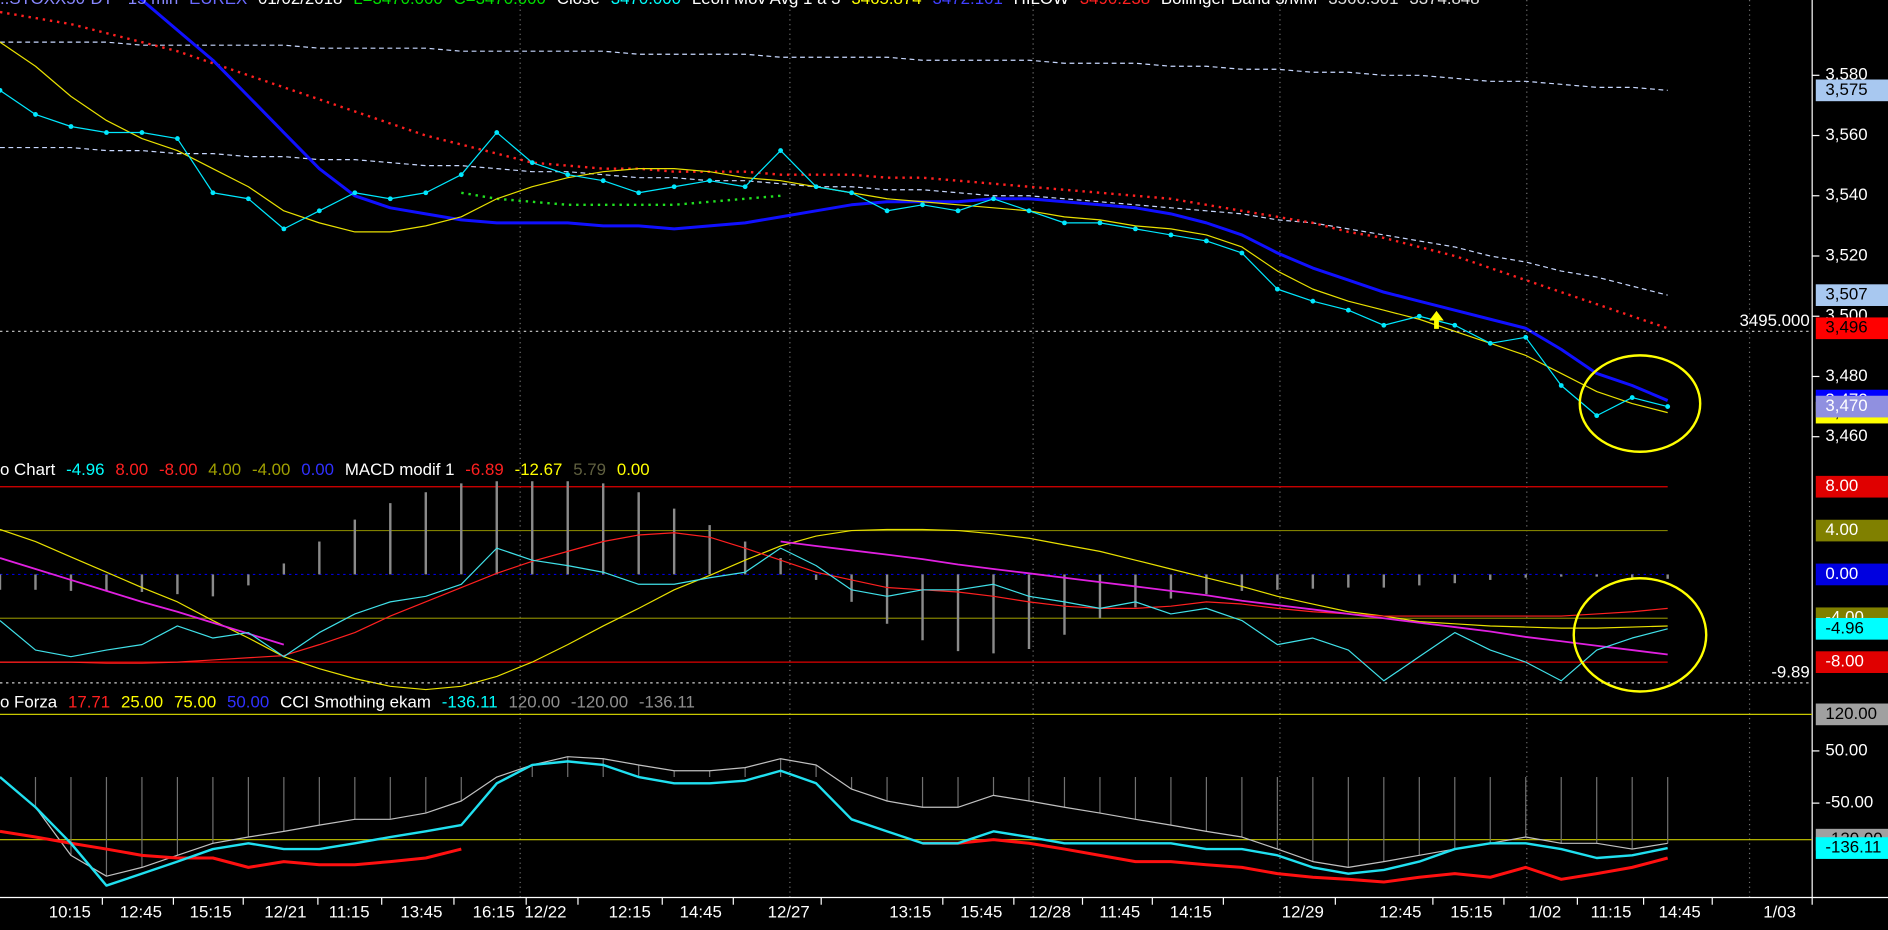 The image size is (1888, 930). Describe the element at coordinates (1115, 4) in the screenshot. I see `header-item: 3490.238` at that location.